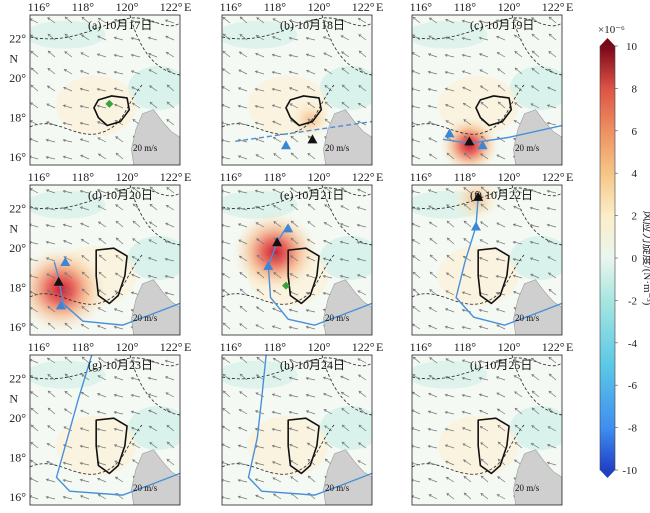 The height and width of the screenshot is (513, 650). I want to click on marker-diamond, so click(109, 103).